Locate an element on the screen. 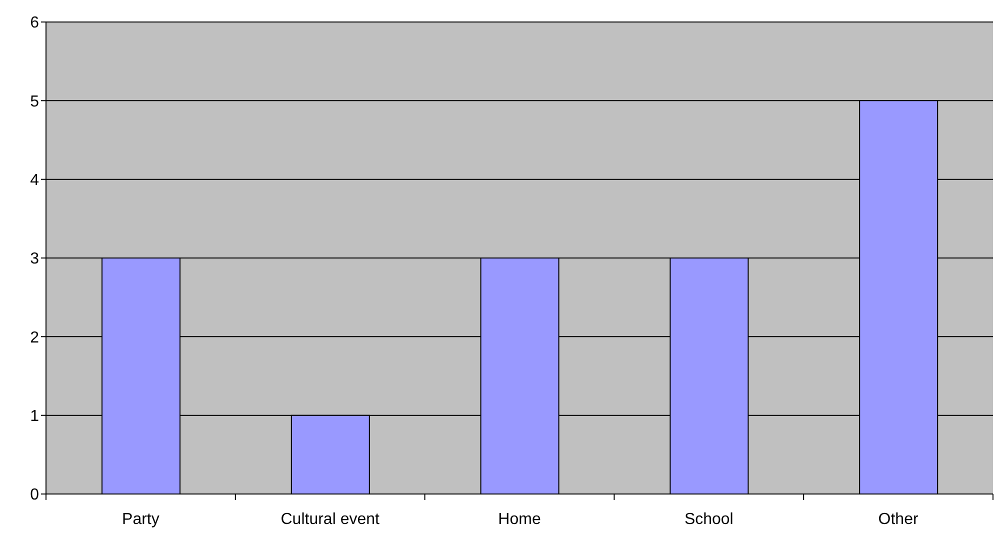  y-tick-label: 5 is located at coordinates (35, 101).